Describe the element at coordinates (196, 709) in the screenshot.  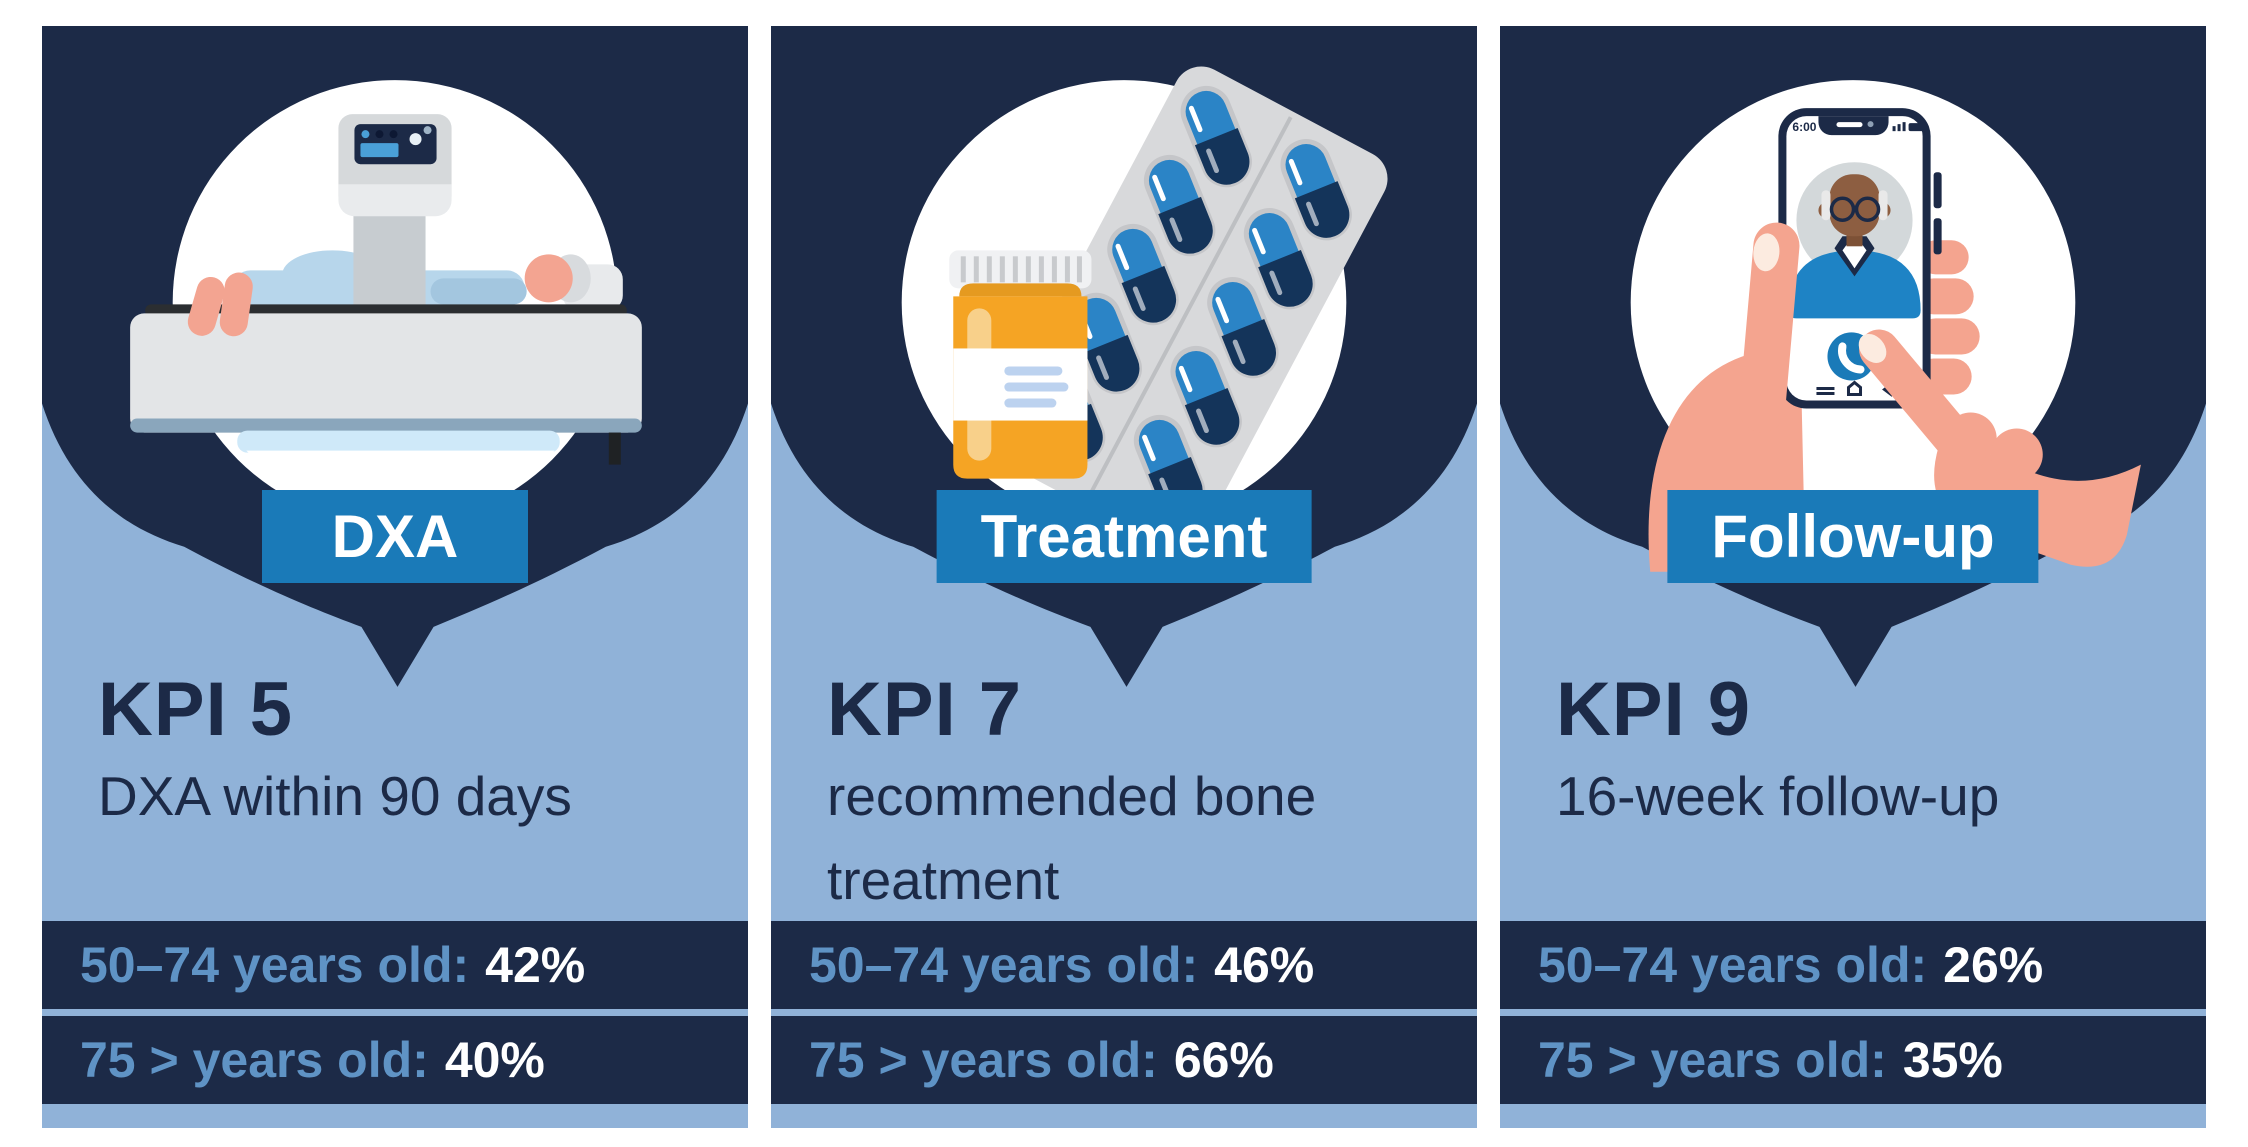
I see `kpi-title: KPI 5` at that location.